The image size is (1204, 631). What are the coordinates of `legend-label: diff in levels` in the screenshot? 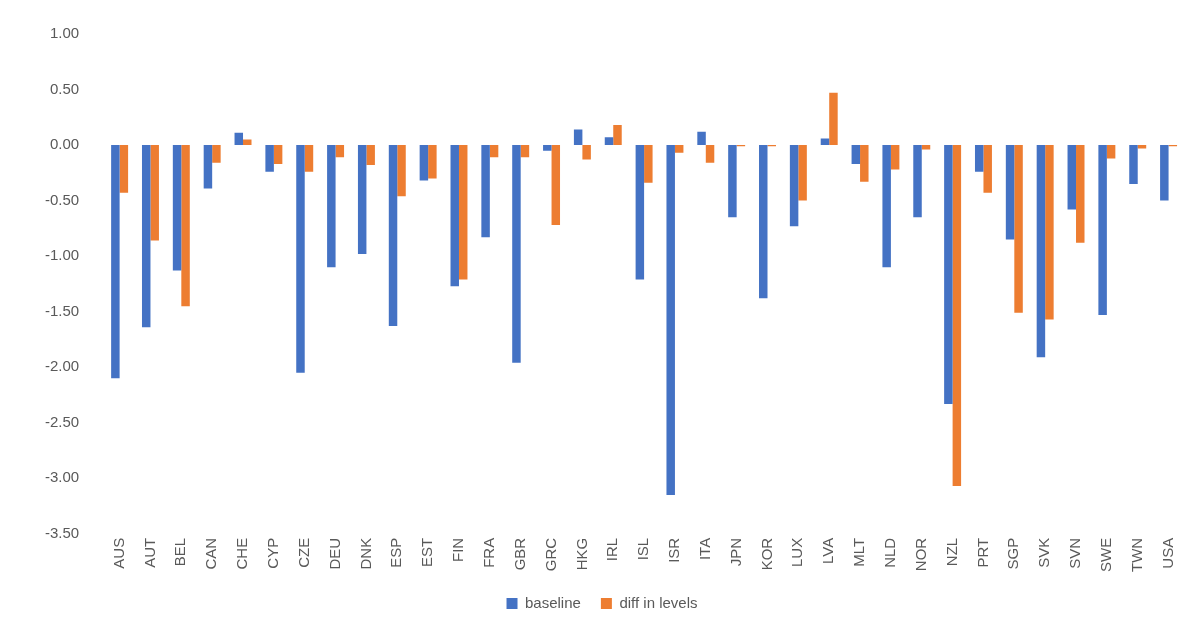 It's located at (658, 602).